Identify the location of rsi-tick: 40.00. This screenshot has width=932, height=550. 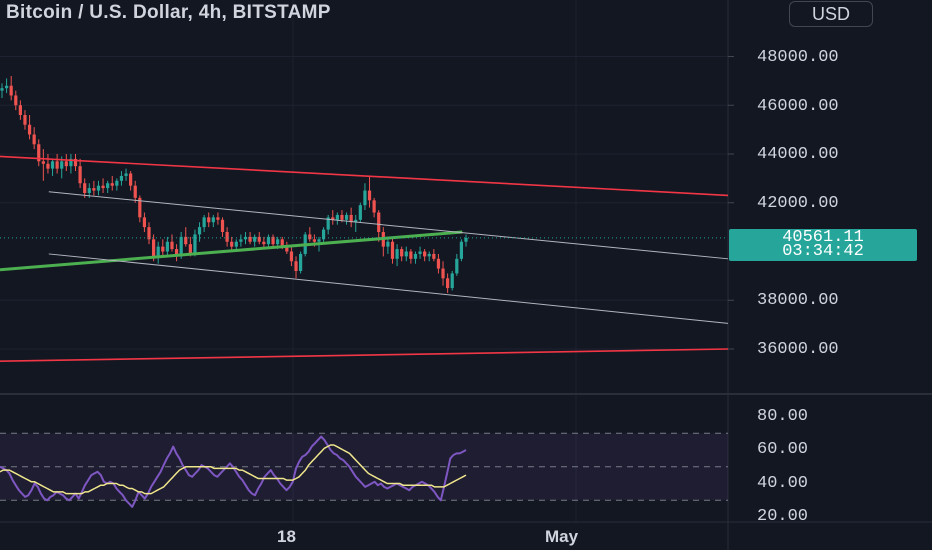
(783, 483).